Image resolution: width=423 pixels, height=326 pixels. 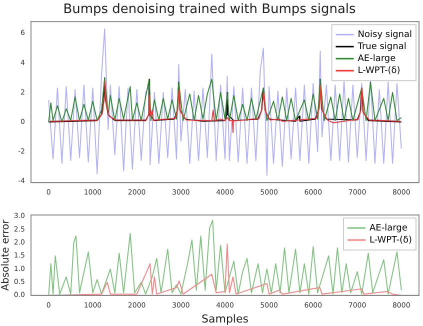 What do you see at coordinates (6, 254) in the screenshot?
I see `y-axis-title: Absolute error` at bounding box center [6, 254].